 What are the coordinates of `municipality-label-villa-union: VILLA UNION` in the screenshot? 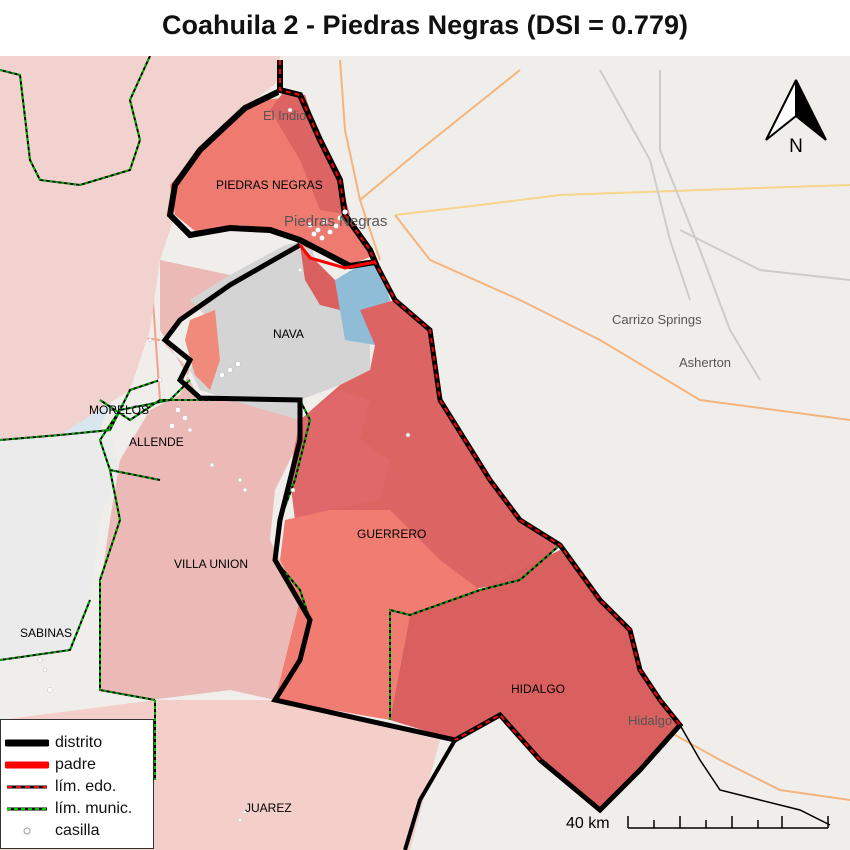 It's located at (211, 564).